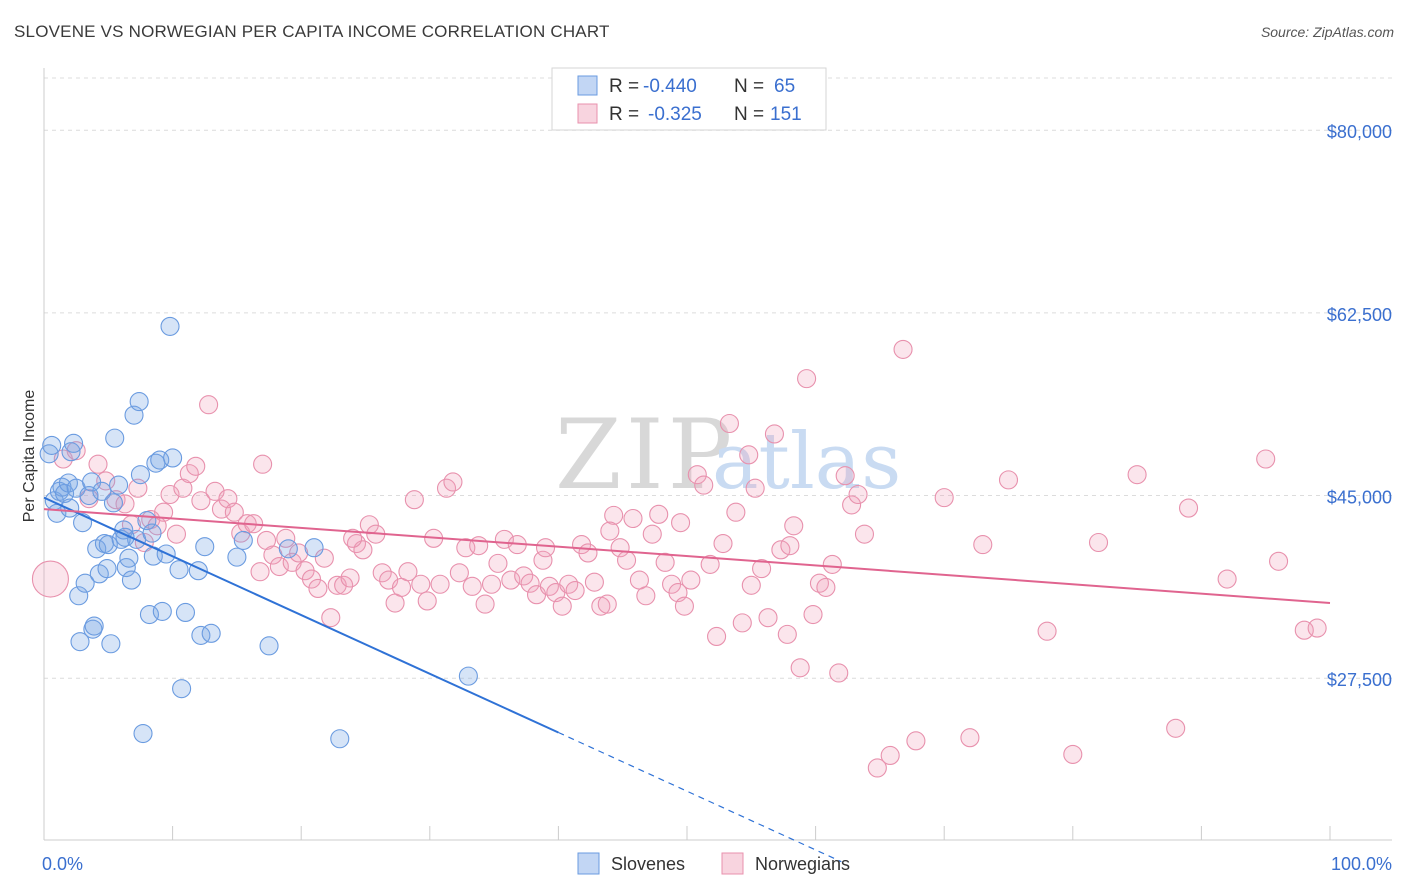 The height and width of the screenshot is (892, 1406). Describe the element at coordinates (1359, 406) in the screenshot. I see `y-tick-labels: $27,500 $45,000 $62,500 $80,000` at that location.